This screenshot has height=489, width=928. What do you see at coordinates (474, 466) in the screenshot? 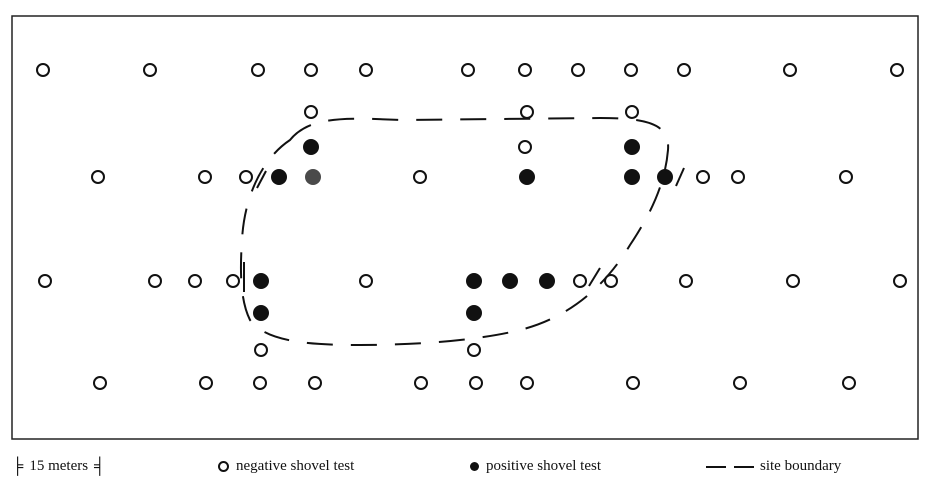
I see `positive-test-icon` at bounding box center [474, 466].